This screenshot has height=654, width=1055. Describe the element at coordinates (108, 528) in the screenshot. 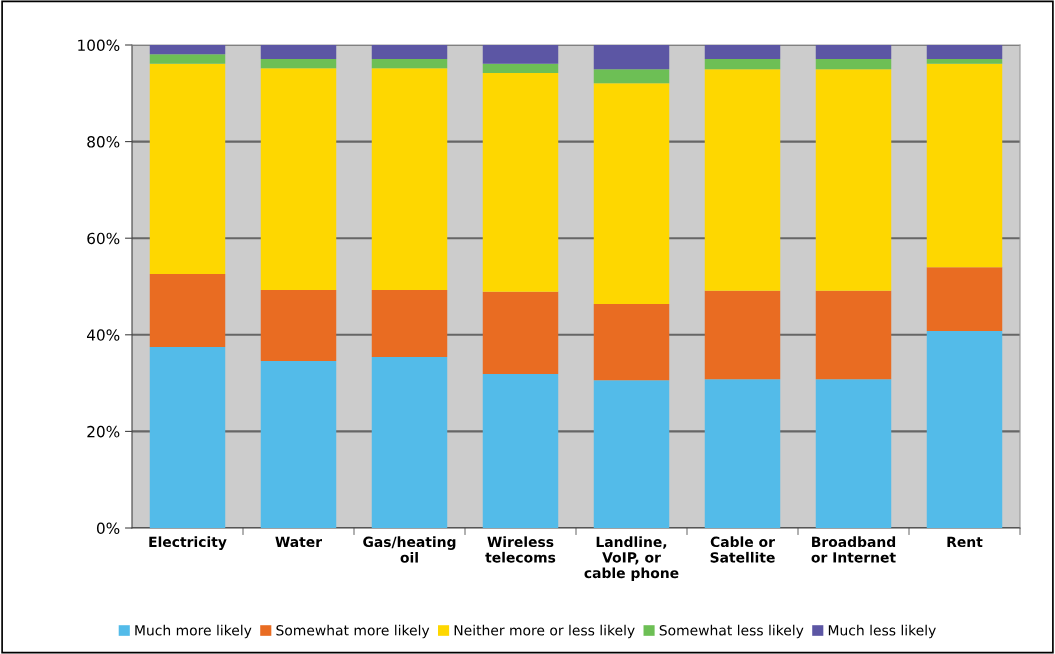

I see `y-tick-label: 0%` at that location.